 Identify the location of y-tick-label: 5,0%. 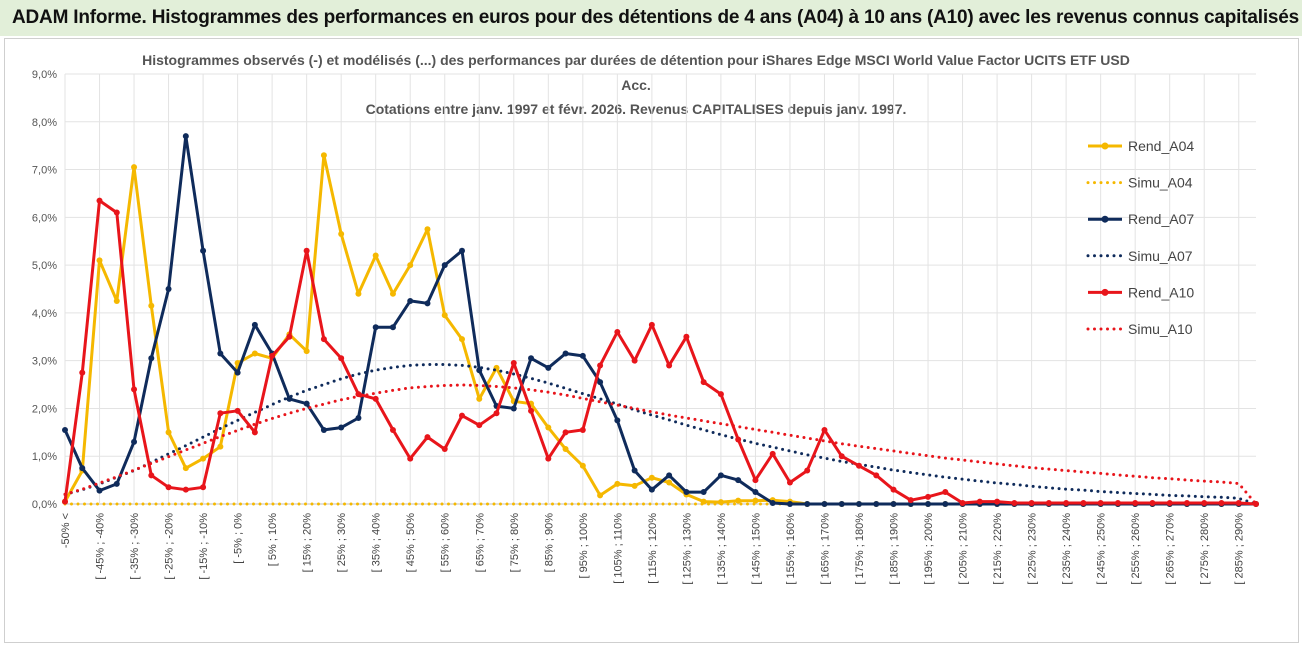
(44, 266).